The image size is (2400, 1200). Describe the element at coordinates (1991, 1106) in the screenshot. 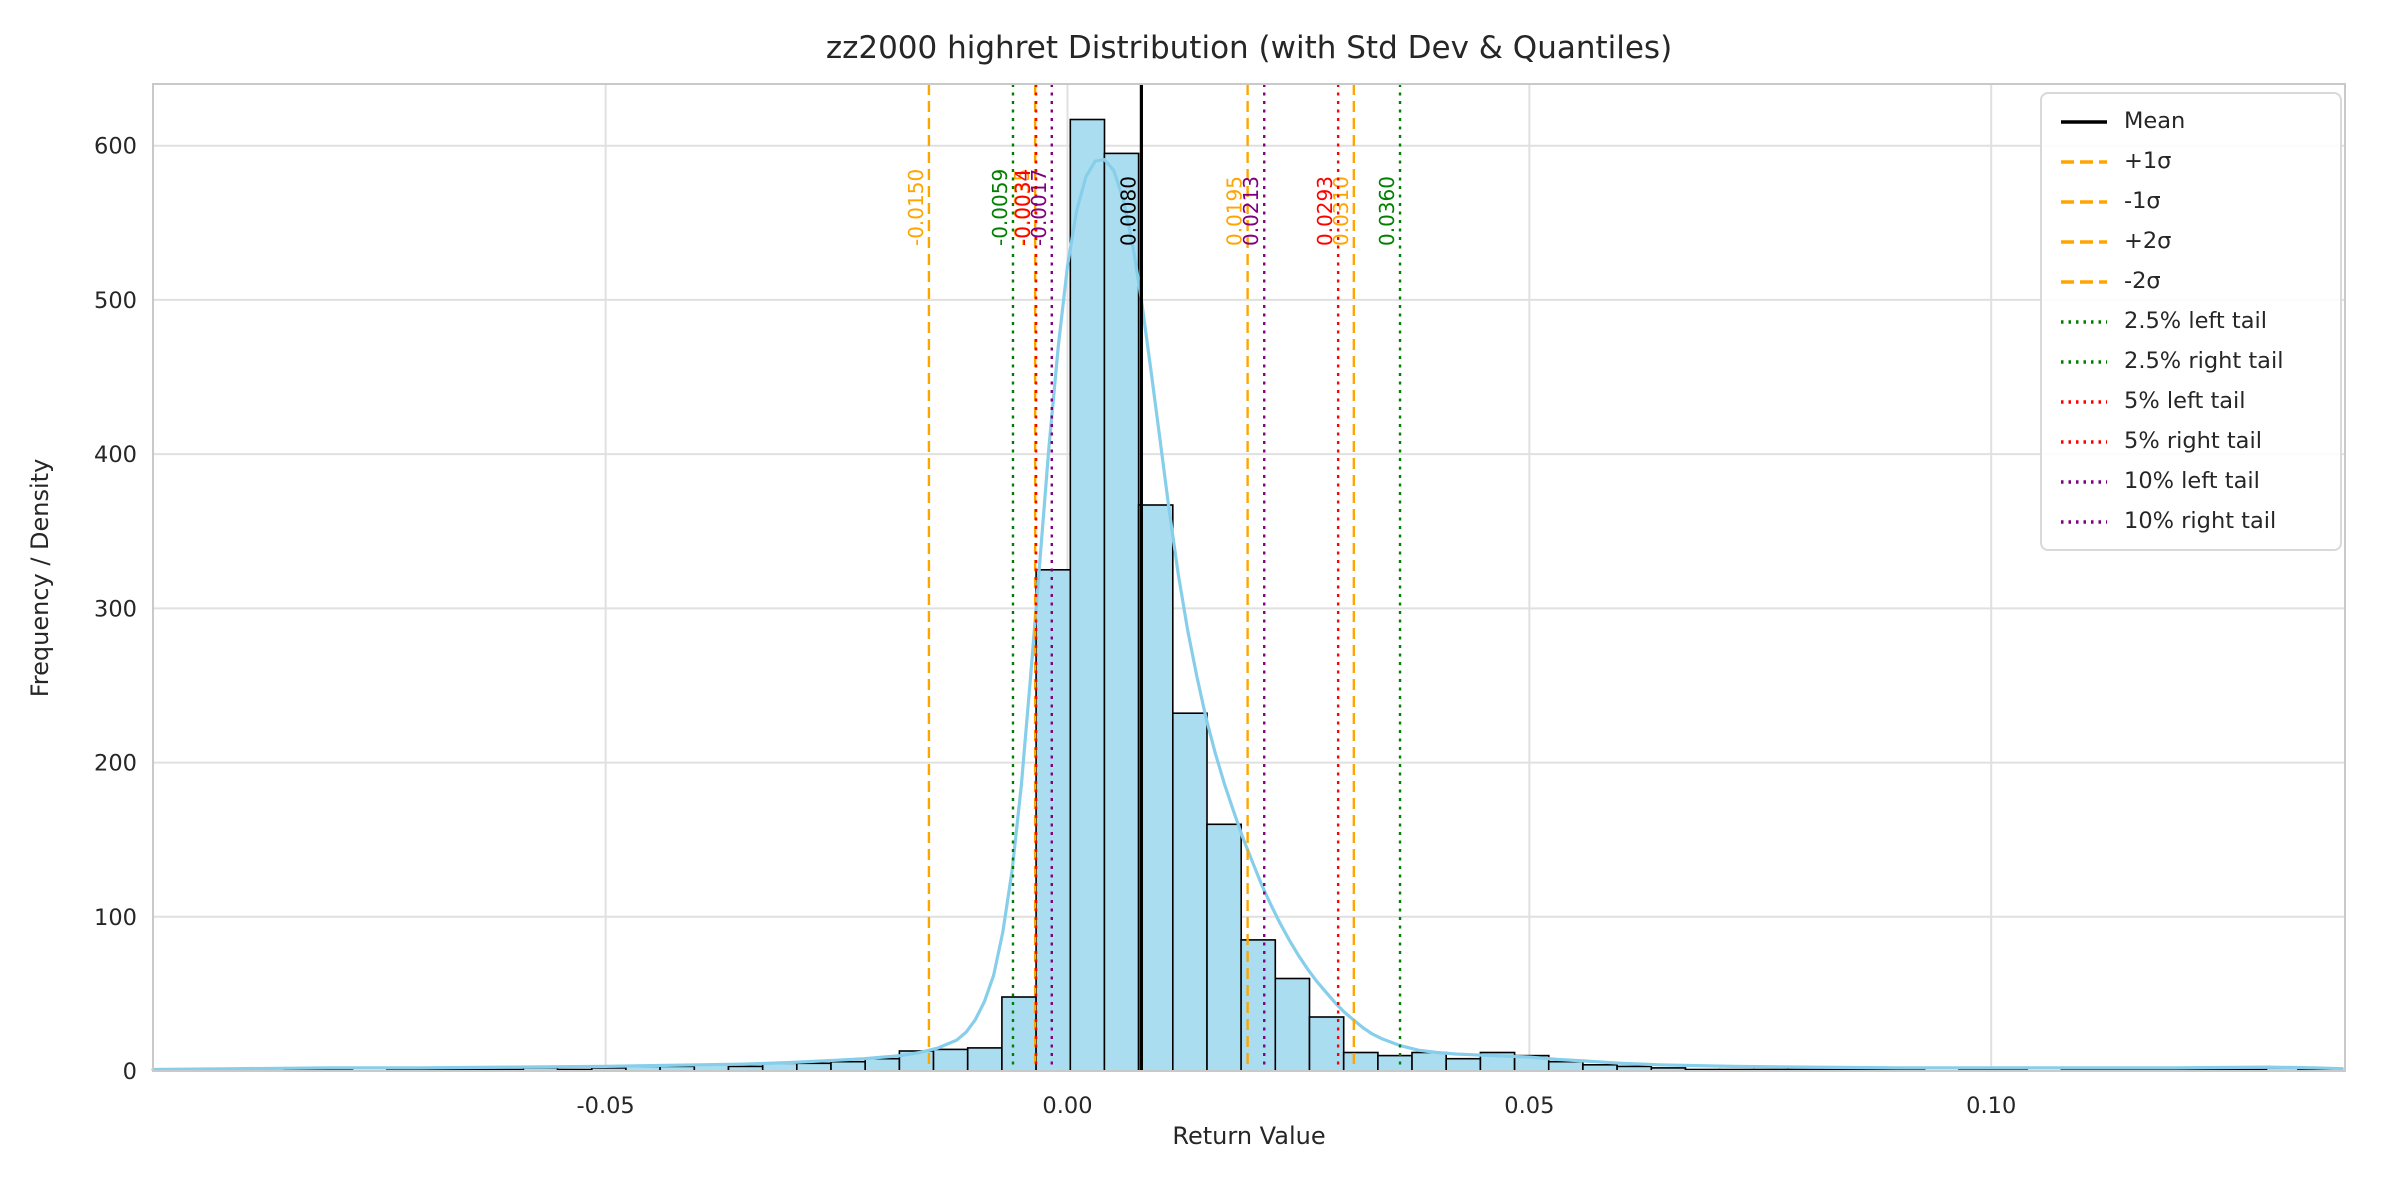

I see `x-tick-label: 0.10` at that location.